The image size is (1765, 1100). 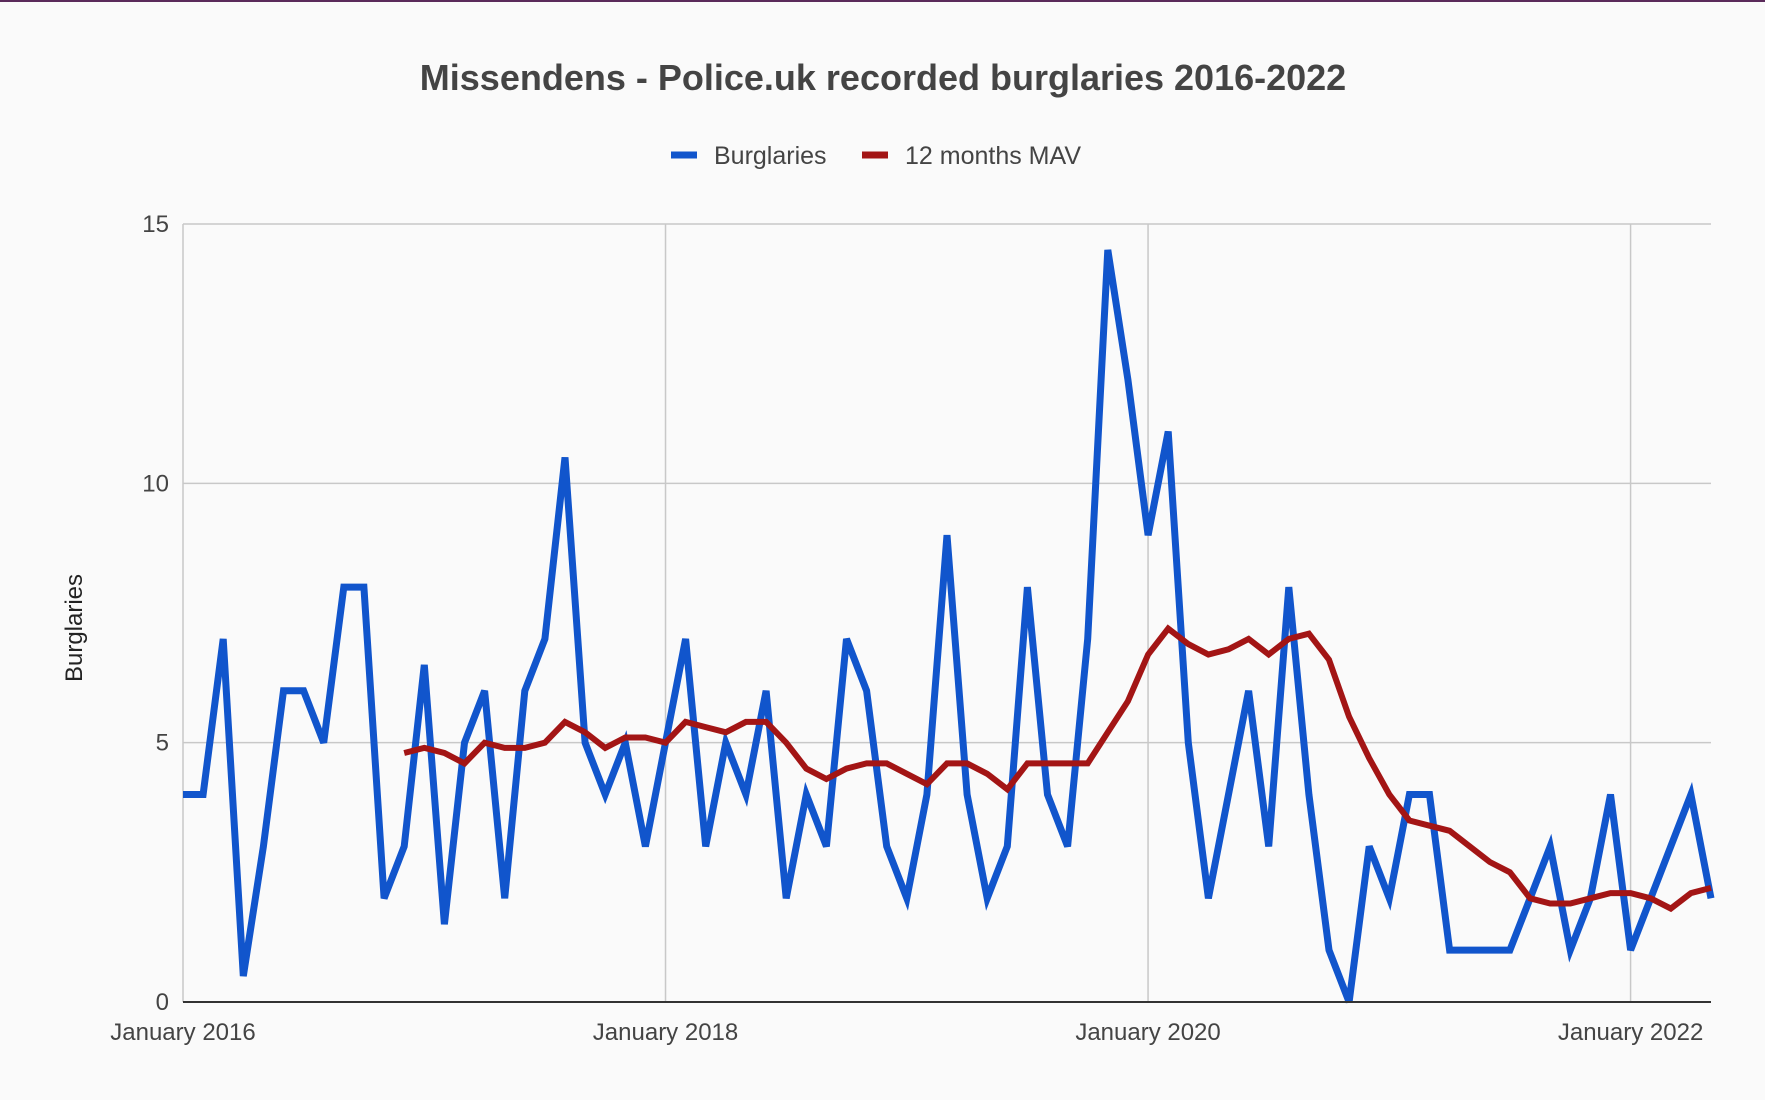 I want to click on x-tick-label: January 2022, so click(x=1630, y=1032).